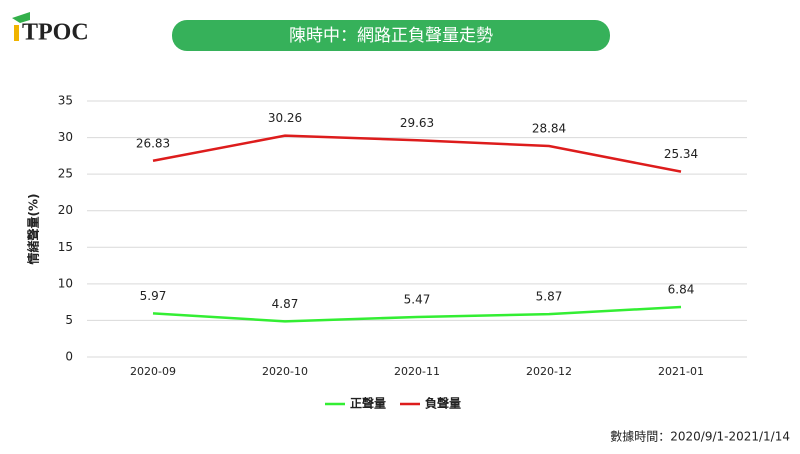  I want to click on y-tick-label: 10, so click(65, 283).